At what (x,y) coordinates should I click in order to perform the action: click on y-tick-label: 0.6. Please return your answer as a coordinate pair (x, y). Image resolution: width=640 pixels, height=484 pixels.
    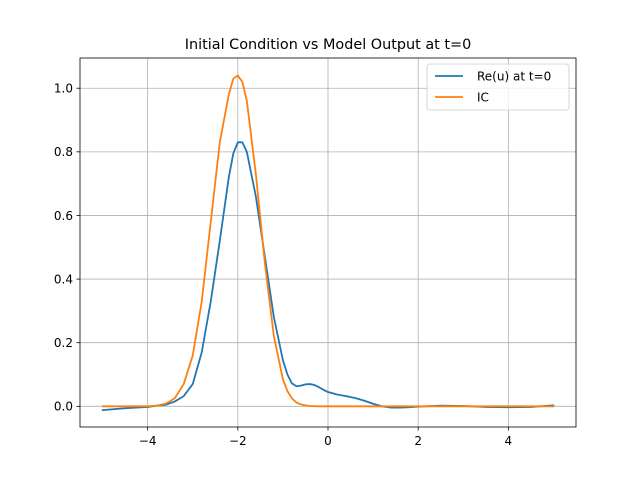
    Looking at the image, I should click on (63, 216).